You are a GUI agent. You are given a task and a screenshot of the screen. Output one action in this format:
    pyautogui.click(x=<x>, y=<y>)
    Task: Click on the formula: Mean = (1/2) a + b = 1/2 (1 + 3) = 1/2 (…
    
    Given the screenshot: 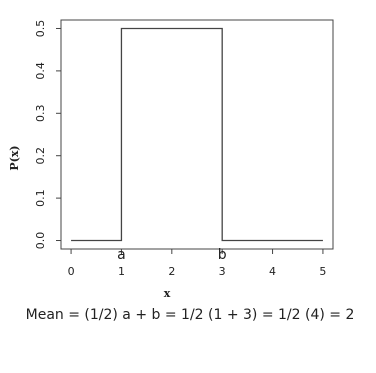 What is the action you would take?
    pyautogui.click(x=190, y=315)
    